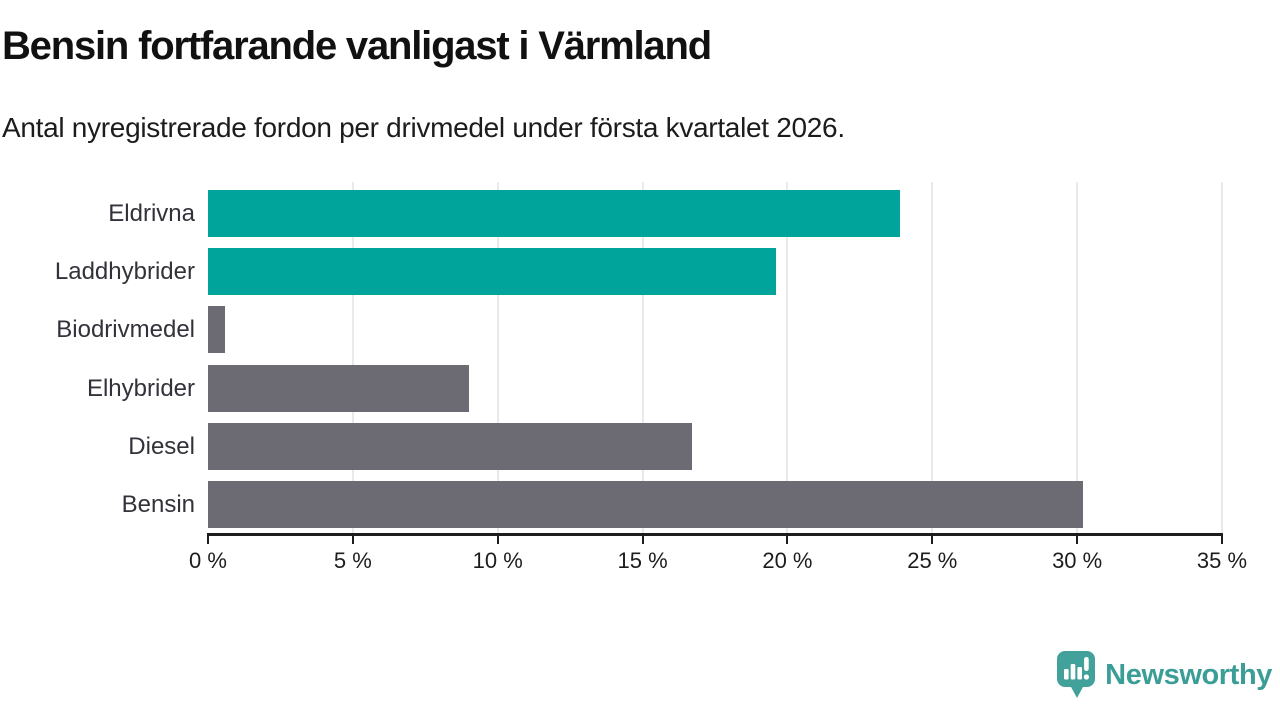 The image size is (1280, 720). Describe the element at coordinates (642, 560) in the screenshot. I see `tick-label: 15 %` at that location.